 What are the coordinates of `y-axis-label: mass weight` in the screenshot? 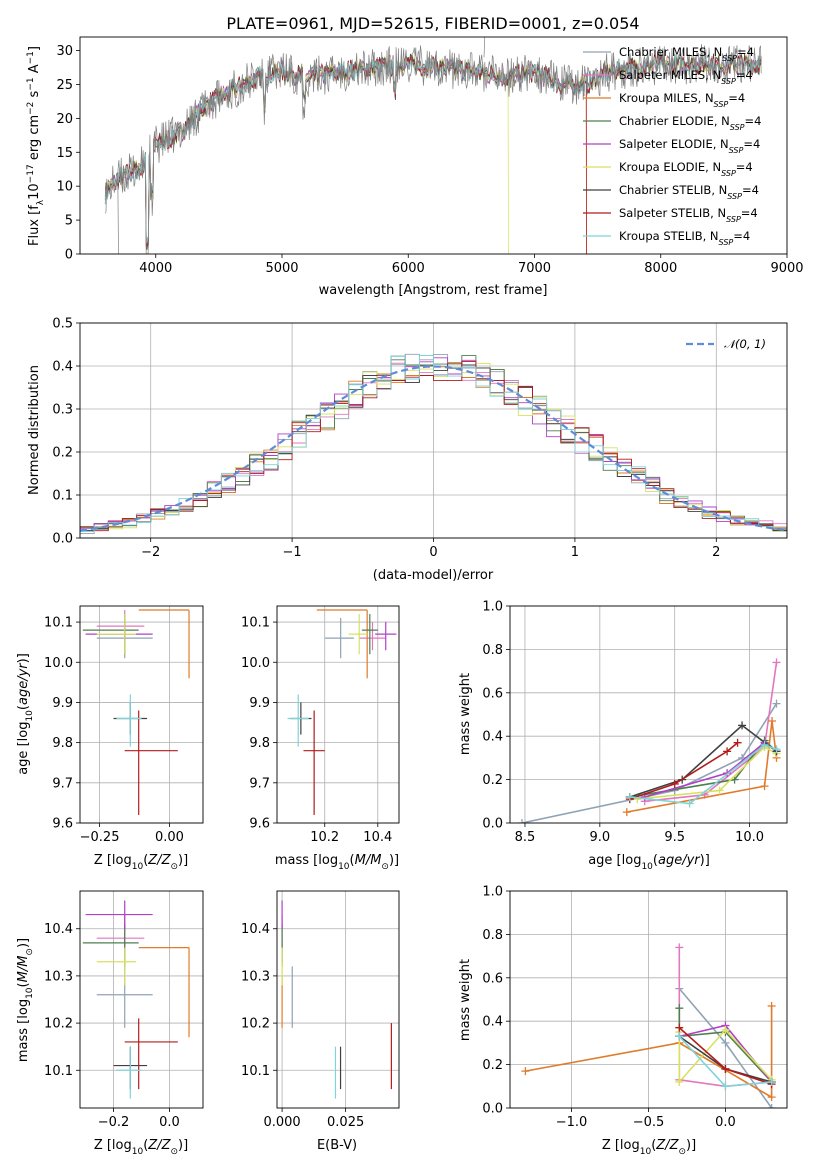 It's located at (465, 1000).